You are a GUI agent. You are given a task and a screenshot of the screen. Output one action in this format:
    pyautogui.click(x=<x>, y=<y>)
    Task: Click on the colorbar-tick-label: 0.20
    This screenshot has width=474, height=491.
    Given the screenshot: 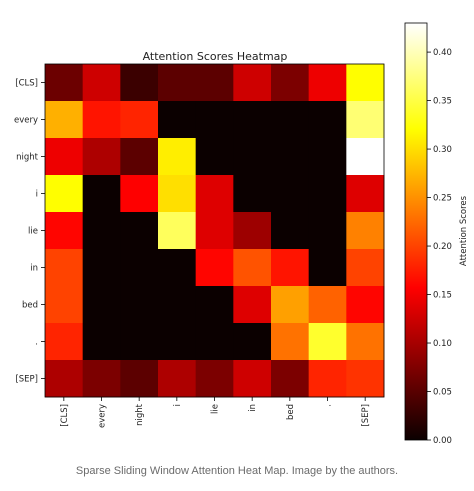 What is the action you would take?
    pyautogui.click(x=442, y=247)
    